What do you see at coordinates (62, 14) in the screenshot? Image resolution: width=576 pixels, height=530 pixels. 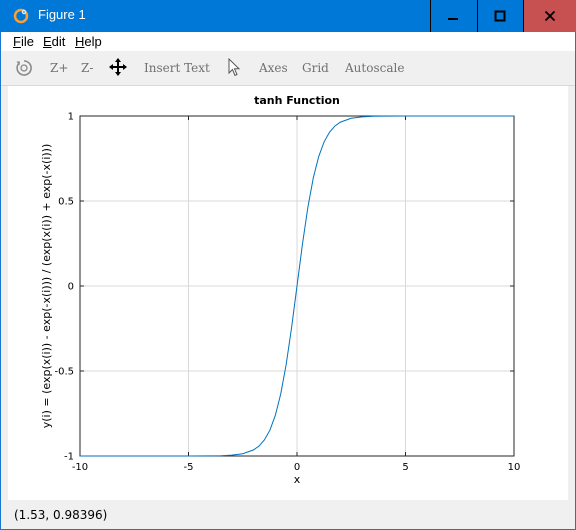 I see `window-title: Figure 1` at bounding box center [62, 14].